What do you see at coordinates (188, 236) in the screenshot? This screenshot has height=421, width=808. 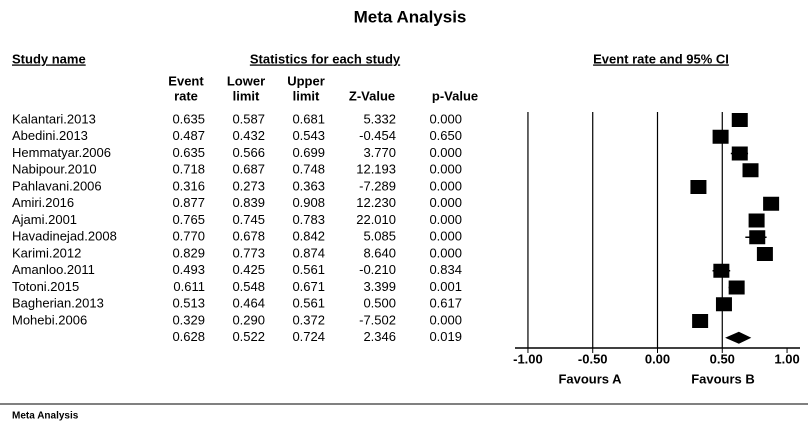 I see `stat-value: 0.770` at bounding box center [188, 236].